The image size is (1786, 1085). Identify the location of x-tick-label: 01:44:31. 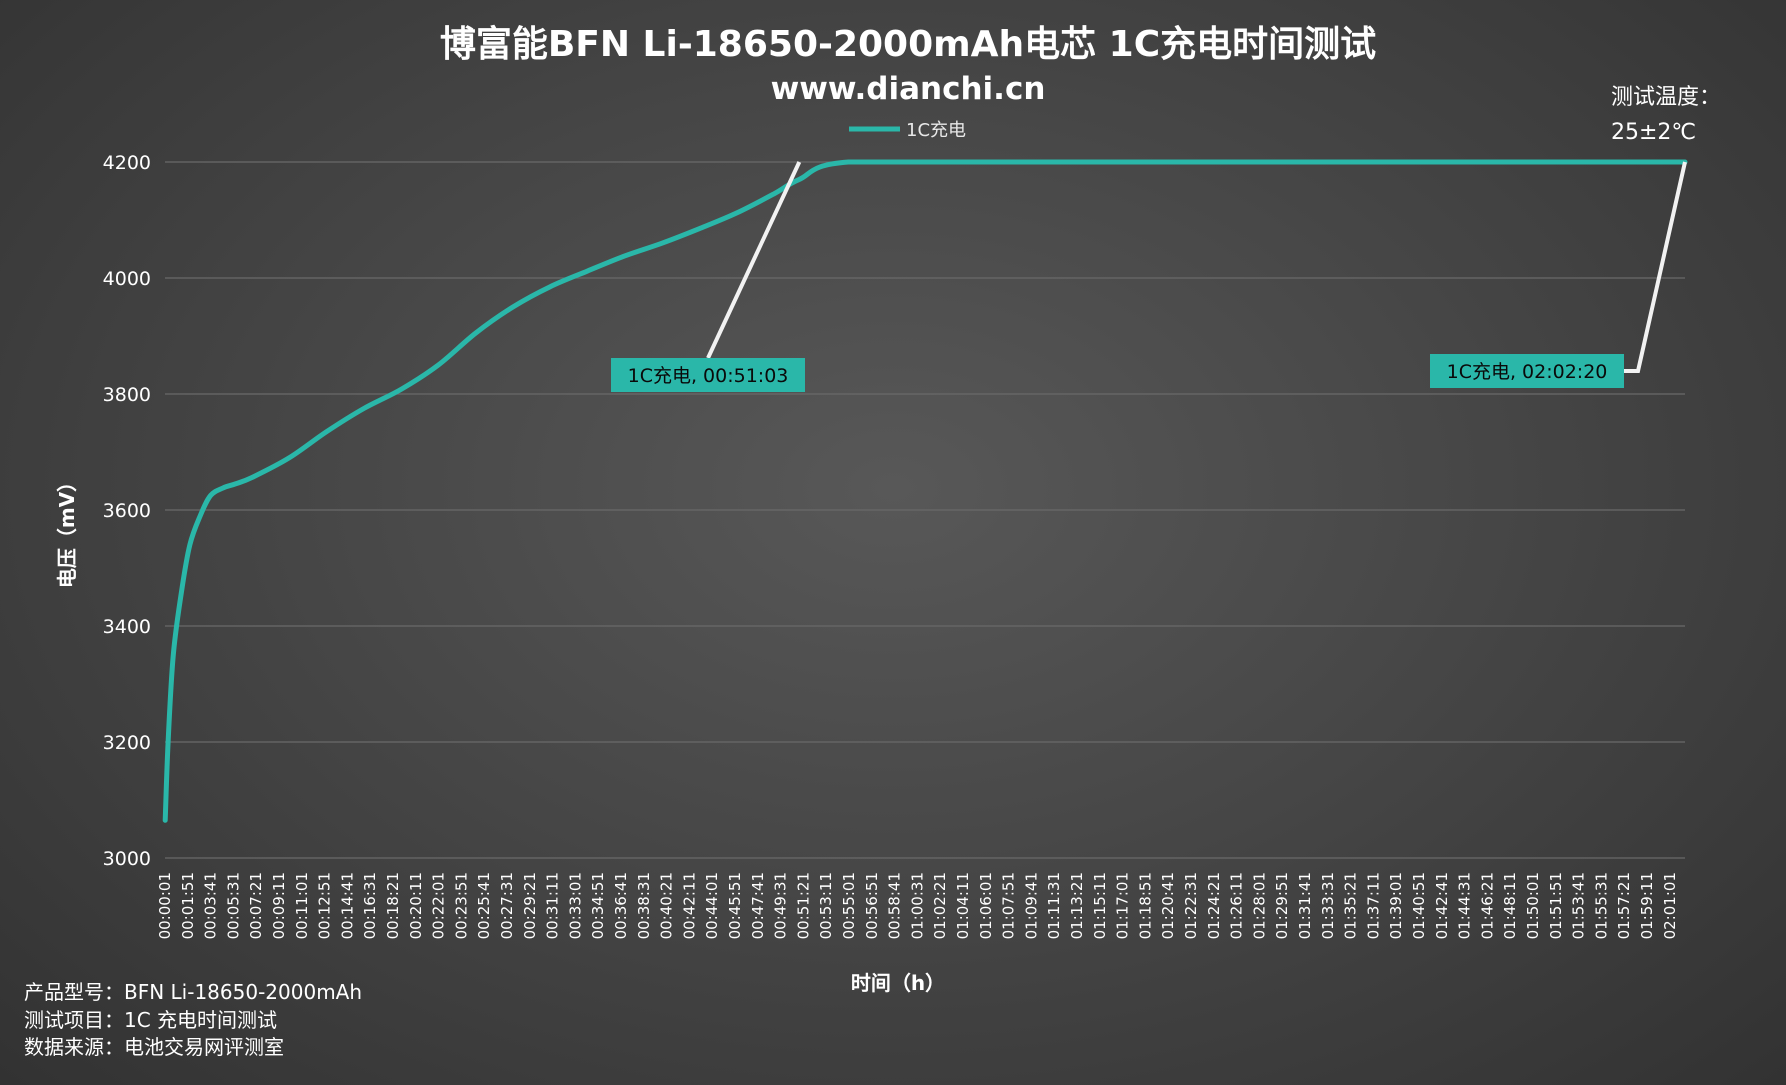
(1465, 905).